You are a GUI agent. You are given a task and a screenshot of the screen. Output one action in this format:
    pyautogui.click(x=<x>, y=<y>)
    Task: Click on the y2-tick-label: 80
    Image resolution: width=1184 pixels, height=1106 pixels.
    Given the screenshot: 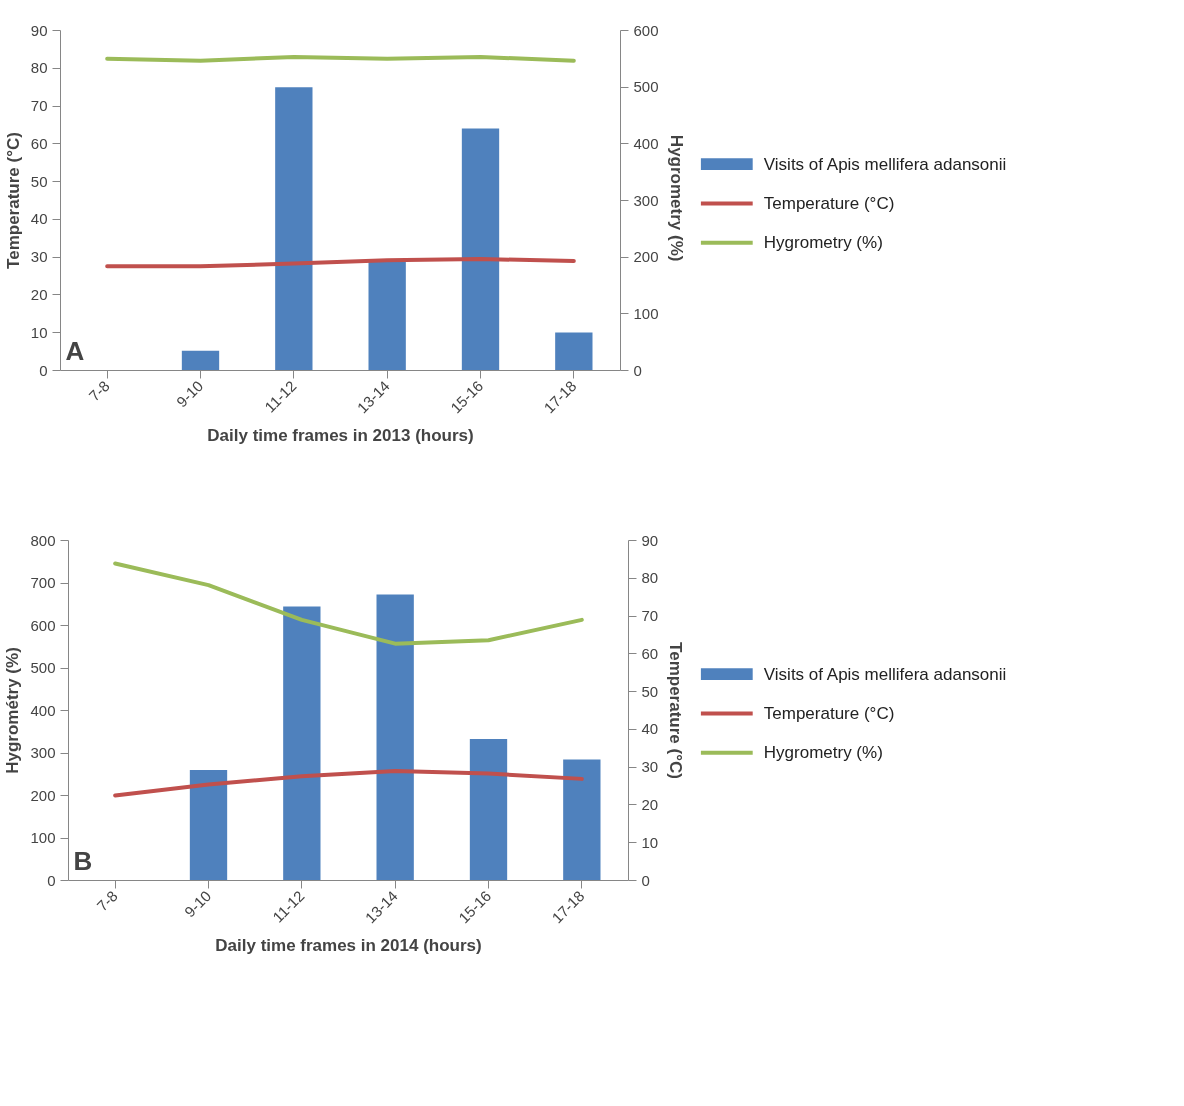 What is the action you would take?
    pyautogui.click(x=650, y=578)
    